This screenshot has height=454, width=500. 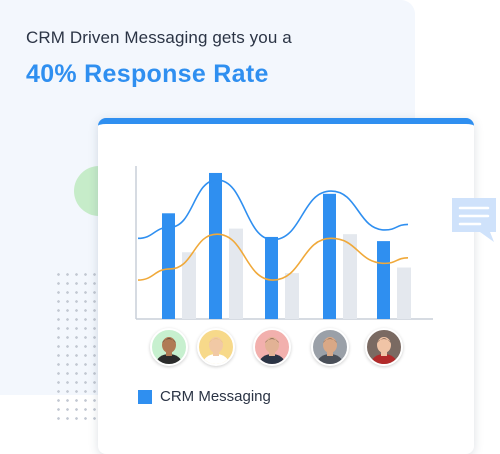 What do you see at coordinates (159, 37) in the screenshot?
I see `promo-headline: CRM Driven Messaging gets you a` at bounding box center [159, 37].